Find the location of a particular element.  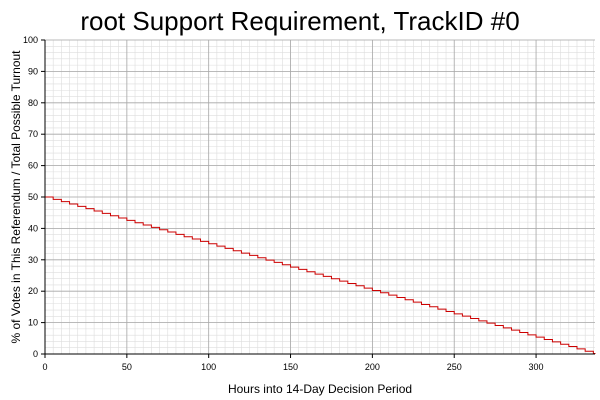

y-tick-label: 40 is located at coordinates (33, 228).